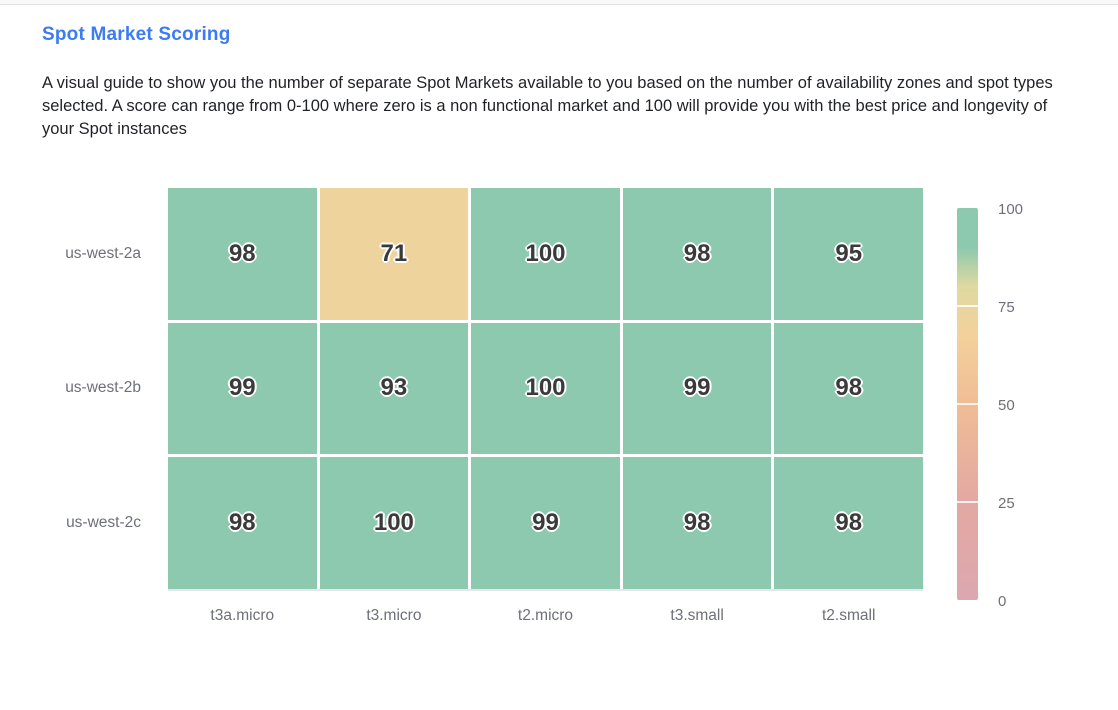 The image size is (1118, 710). Describe the element at coordinates (1006, 405) in the screenshot. I see `colorbar-tick-label: 50` at that location.